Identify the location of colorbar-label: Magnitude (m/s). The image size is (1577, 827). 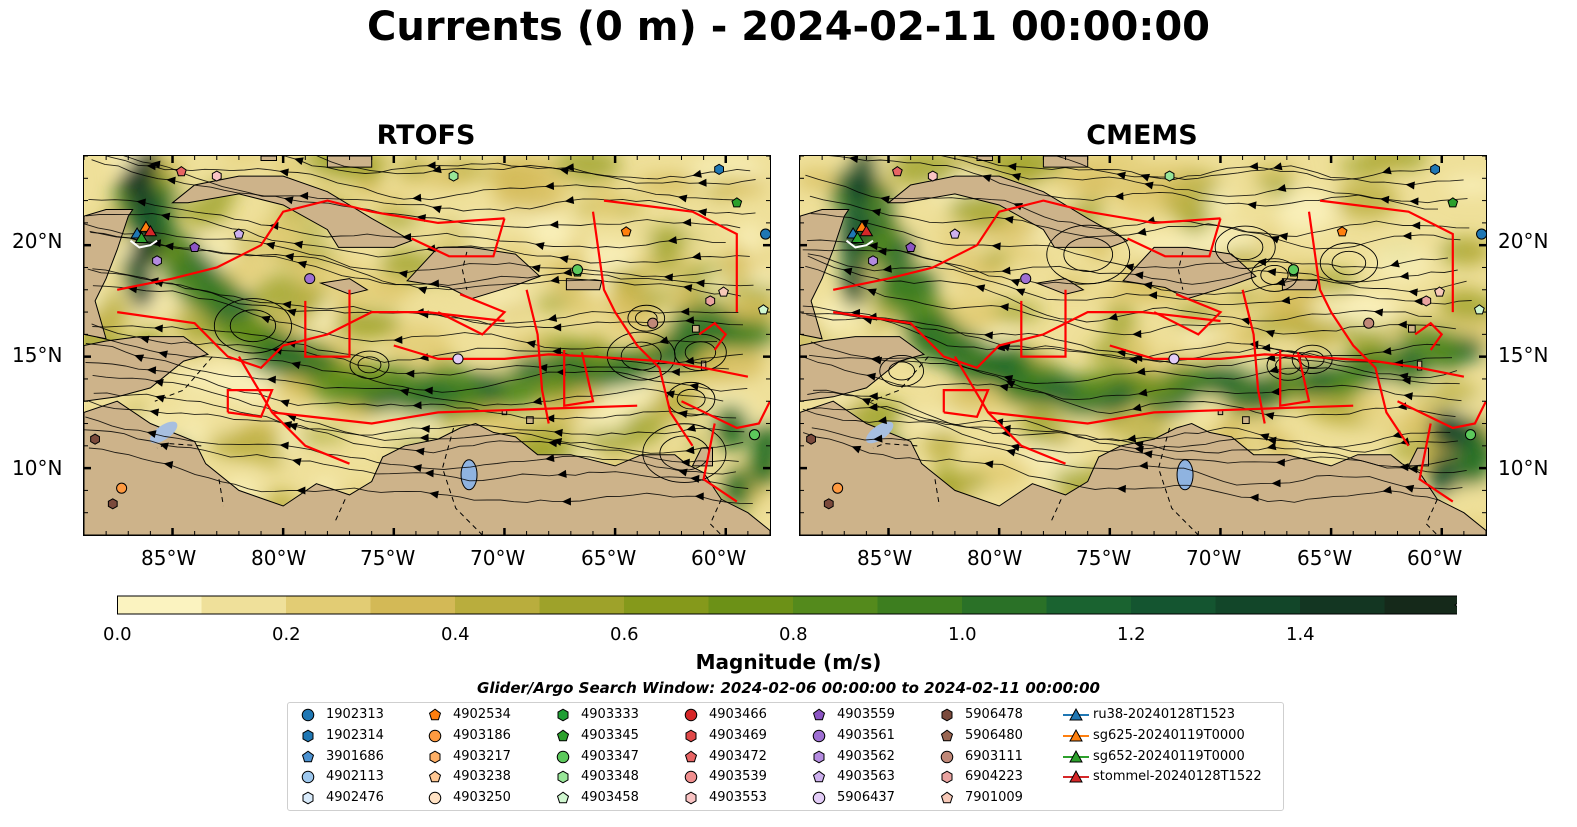
(788, 662).